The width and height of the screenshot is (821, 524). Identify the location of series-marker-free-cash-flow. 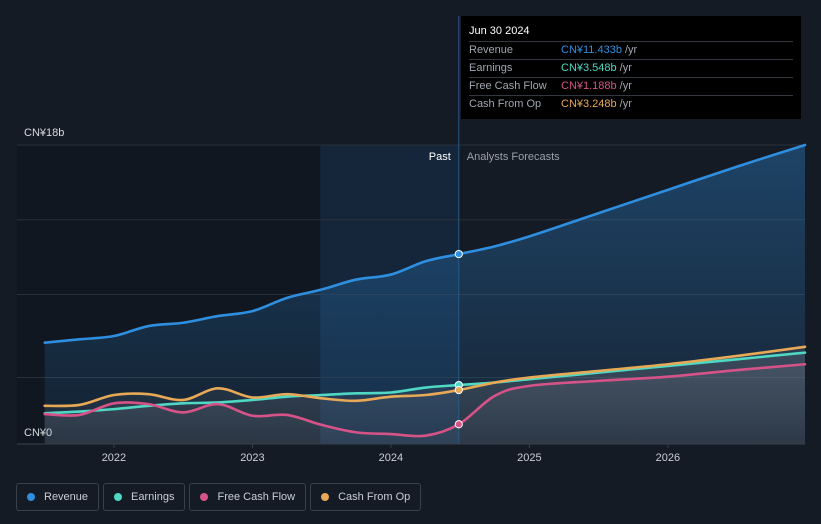
(458, 424).